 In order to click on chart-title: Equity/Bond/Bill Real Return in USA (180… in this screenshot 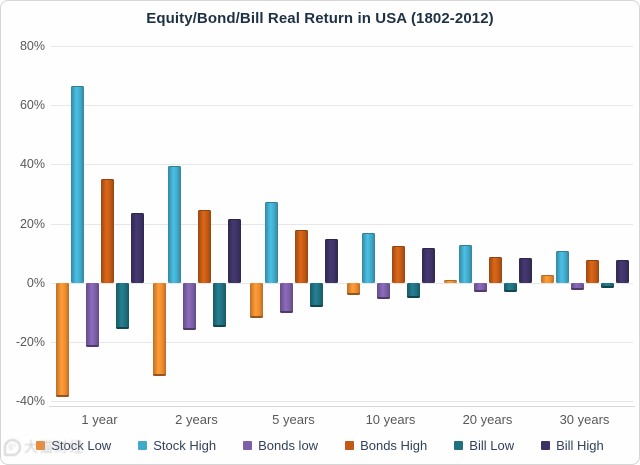, I will do `click(320, 18)`.